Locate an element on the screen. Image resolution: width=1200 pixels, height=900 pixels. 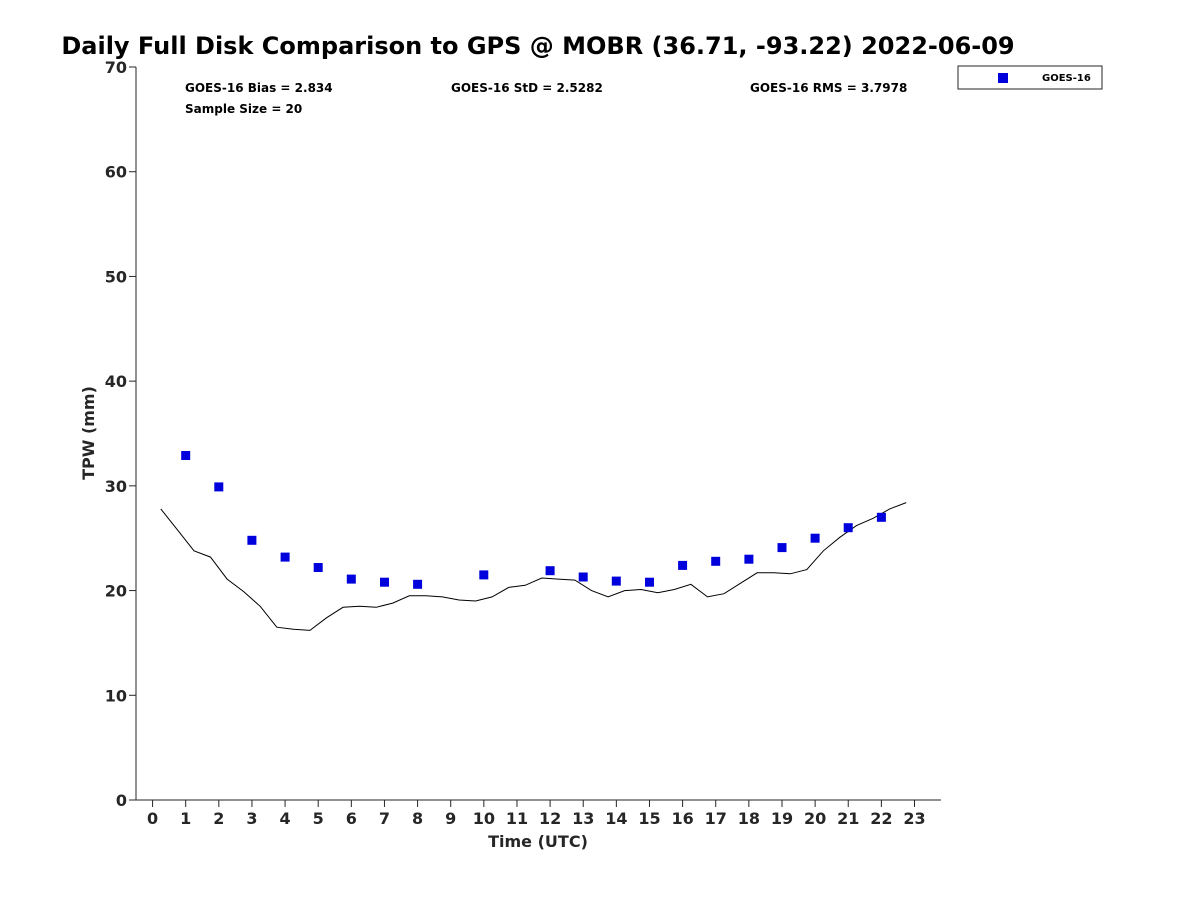
x-tick-label: 8 is located at coordinates (417, 818).